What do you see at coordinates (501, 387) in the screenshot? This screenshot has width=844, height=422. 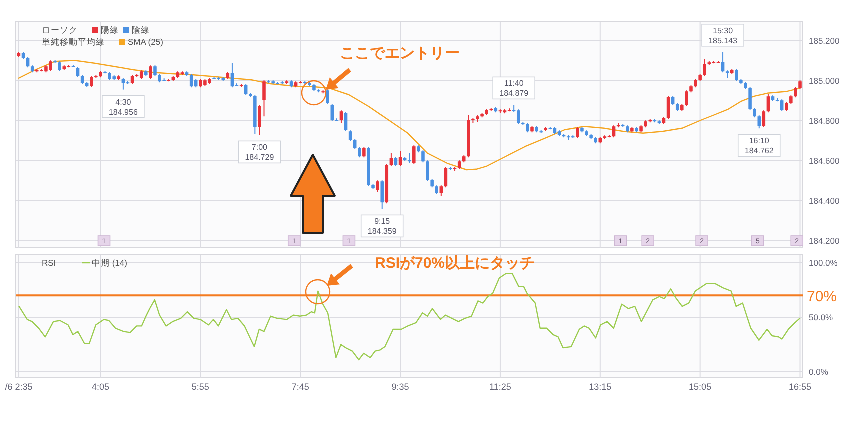 I see `x-tick-label: 11:25` at bounding box center [501, 387].